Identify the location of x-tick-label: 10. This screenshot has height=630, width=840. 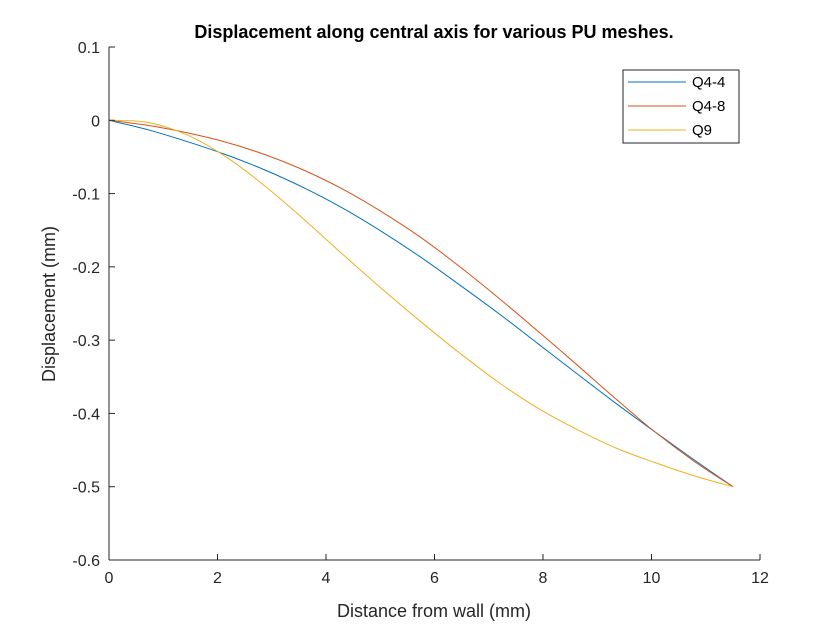
(652, 578).